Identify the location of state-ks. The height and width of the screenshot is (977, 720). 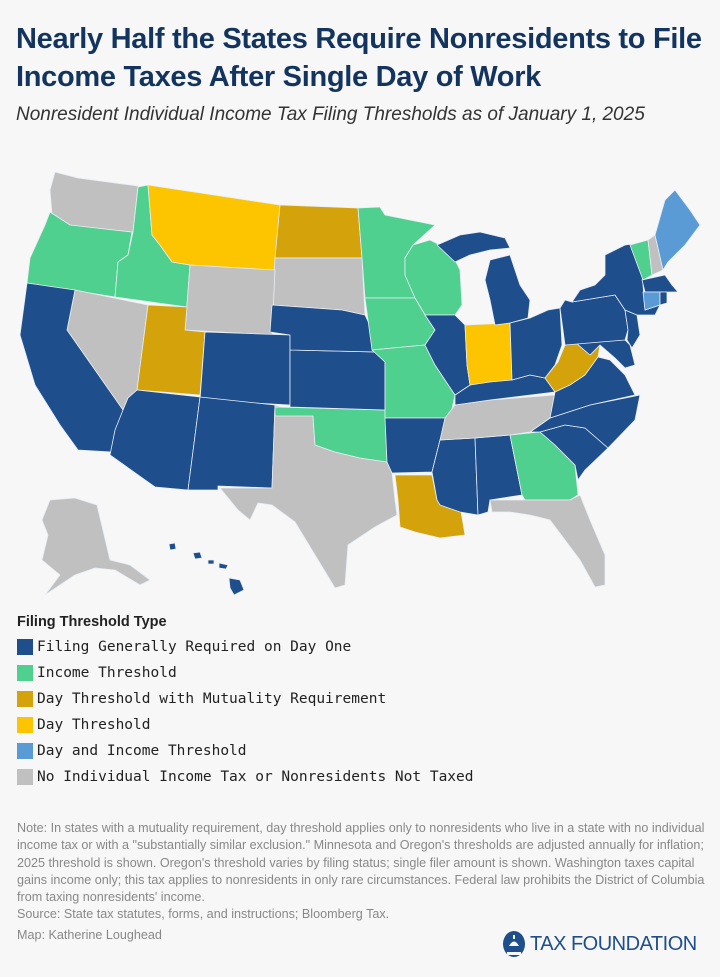
(337, 380).